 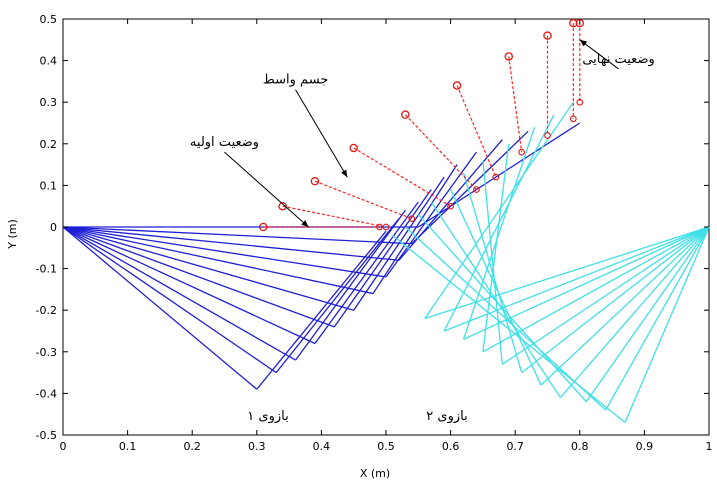 What do you see at coordinates (49, 185) in the screenshot?
I see `y-tick-label-4: 0.1` at bounding box center [49, 185].